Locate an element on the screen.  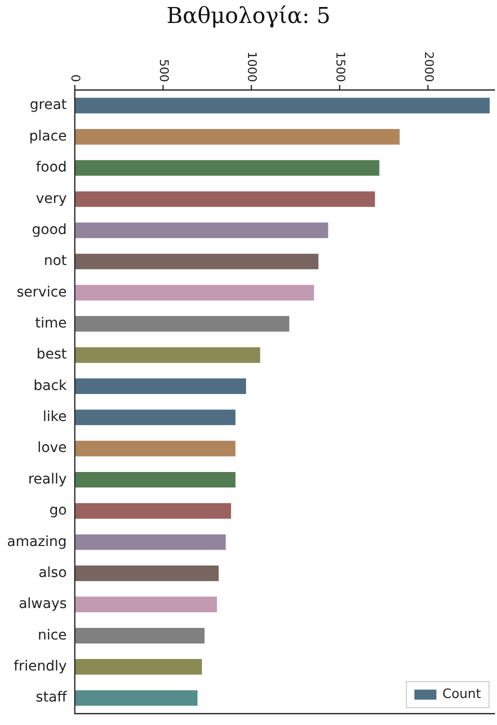
y-tick-label: great is located at coordinates (49, 105).